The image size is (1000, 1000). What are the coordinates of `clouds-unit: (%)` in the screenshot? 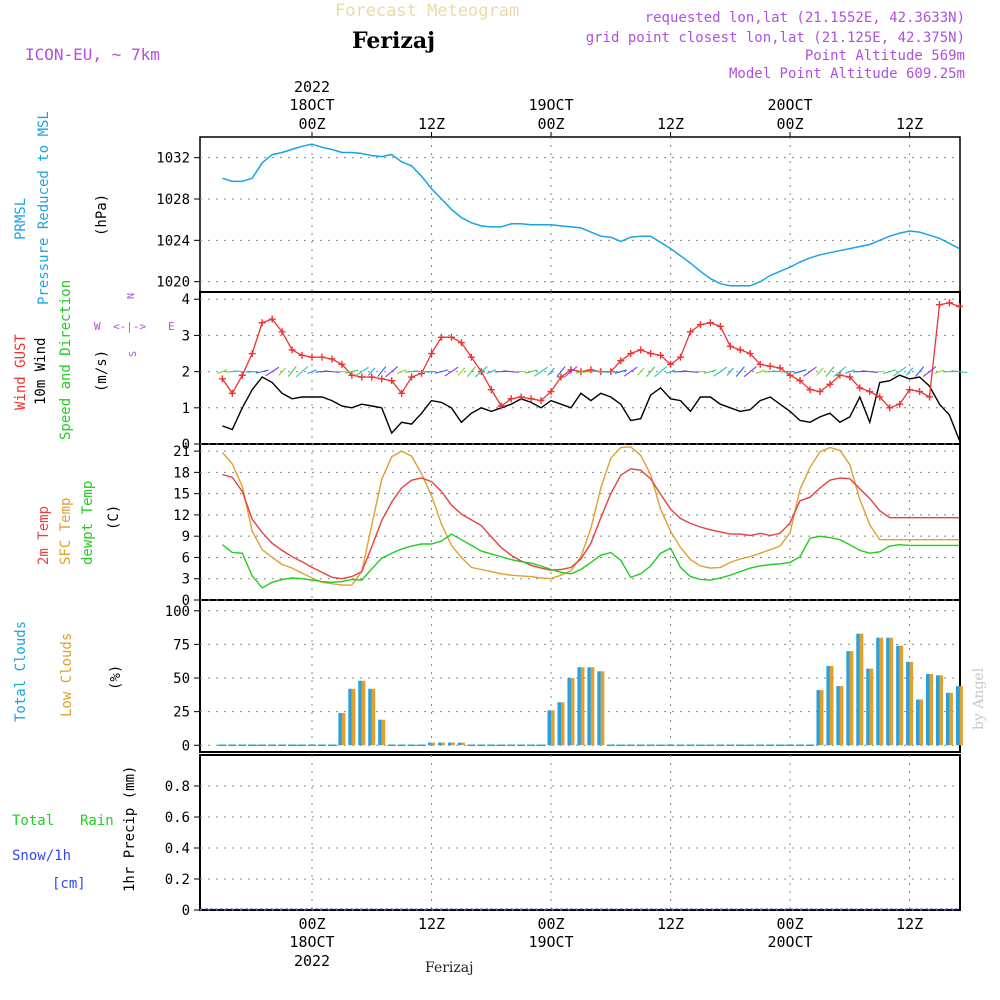 It's located at (116, 677).